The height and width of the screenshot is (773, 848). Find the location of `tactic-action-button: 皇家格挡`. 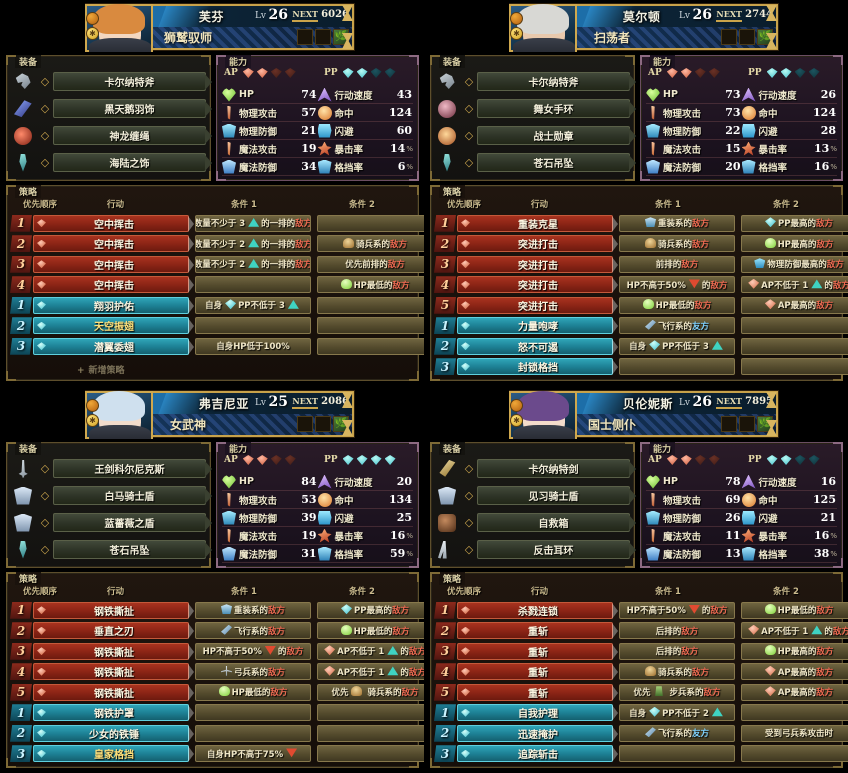

tactic-action-button: 皇家格挡 is located at coordinates (113, 754).